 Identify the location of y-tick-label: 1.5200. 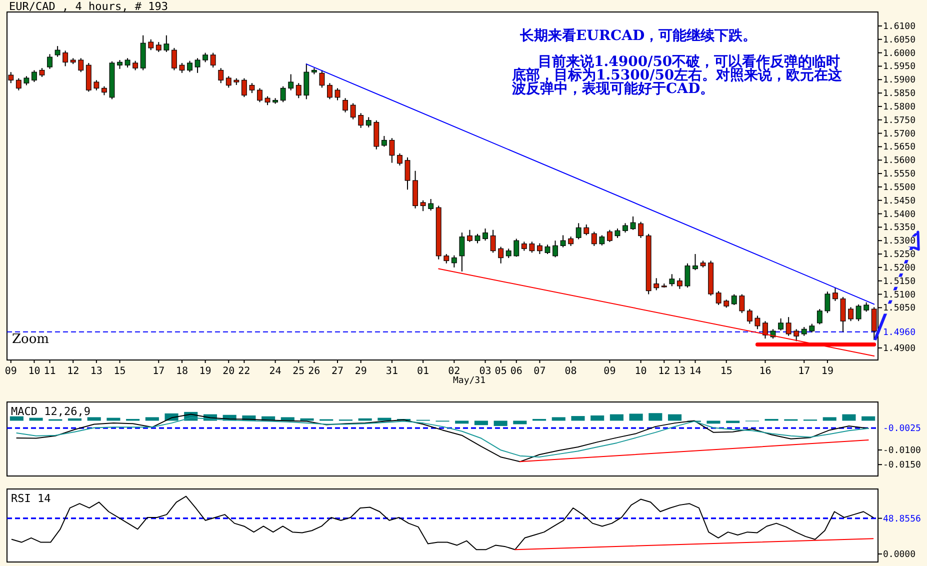
(899, 268).